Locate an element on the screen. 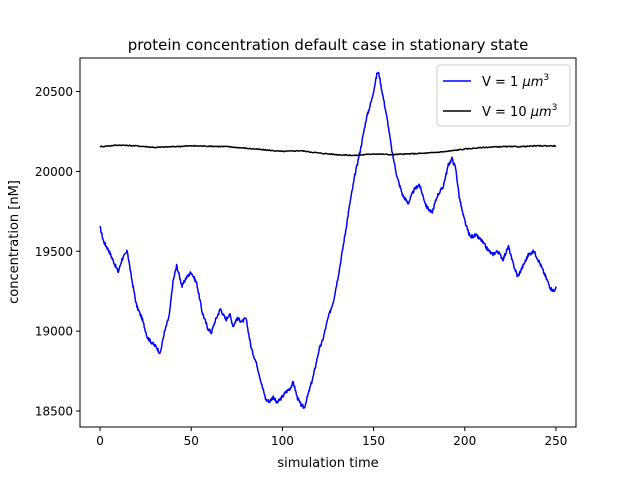  legend-label-v1: V = 1 μm3 is located at coordinates (515, 81).